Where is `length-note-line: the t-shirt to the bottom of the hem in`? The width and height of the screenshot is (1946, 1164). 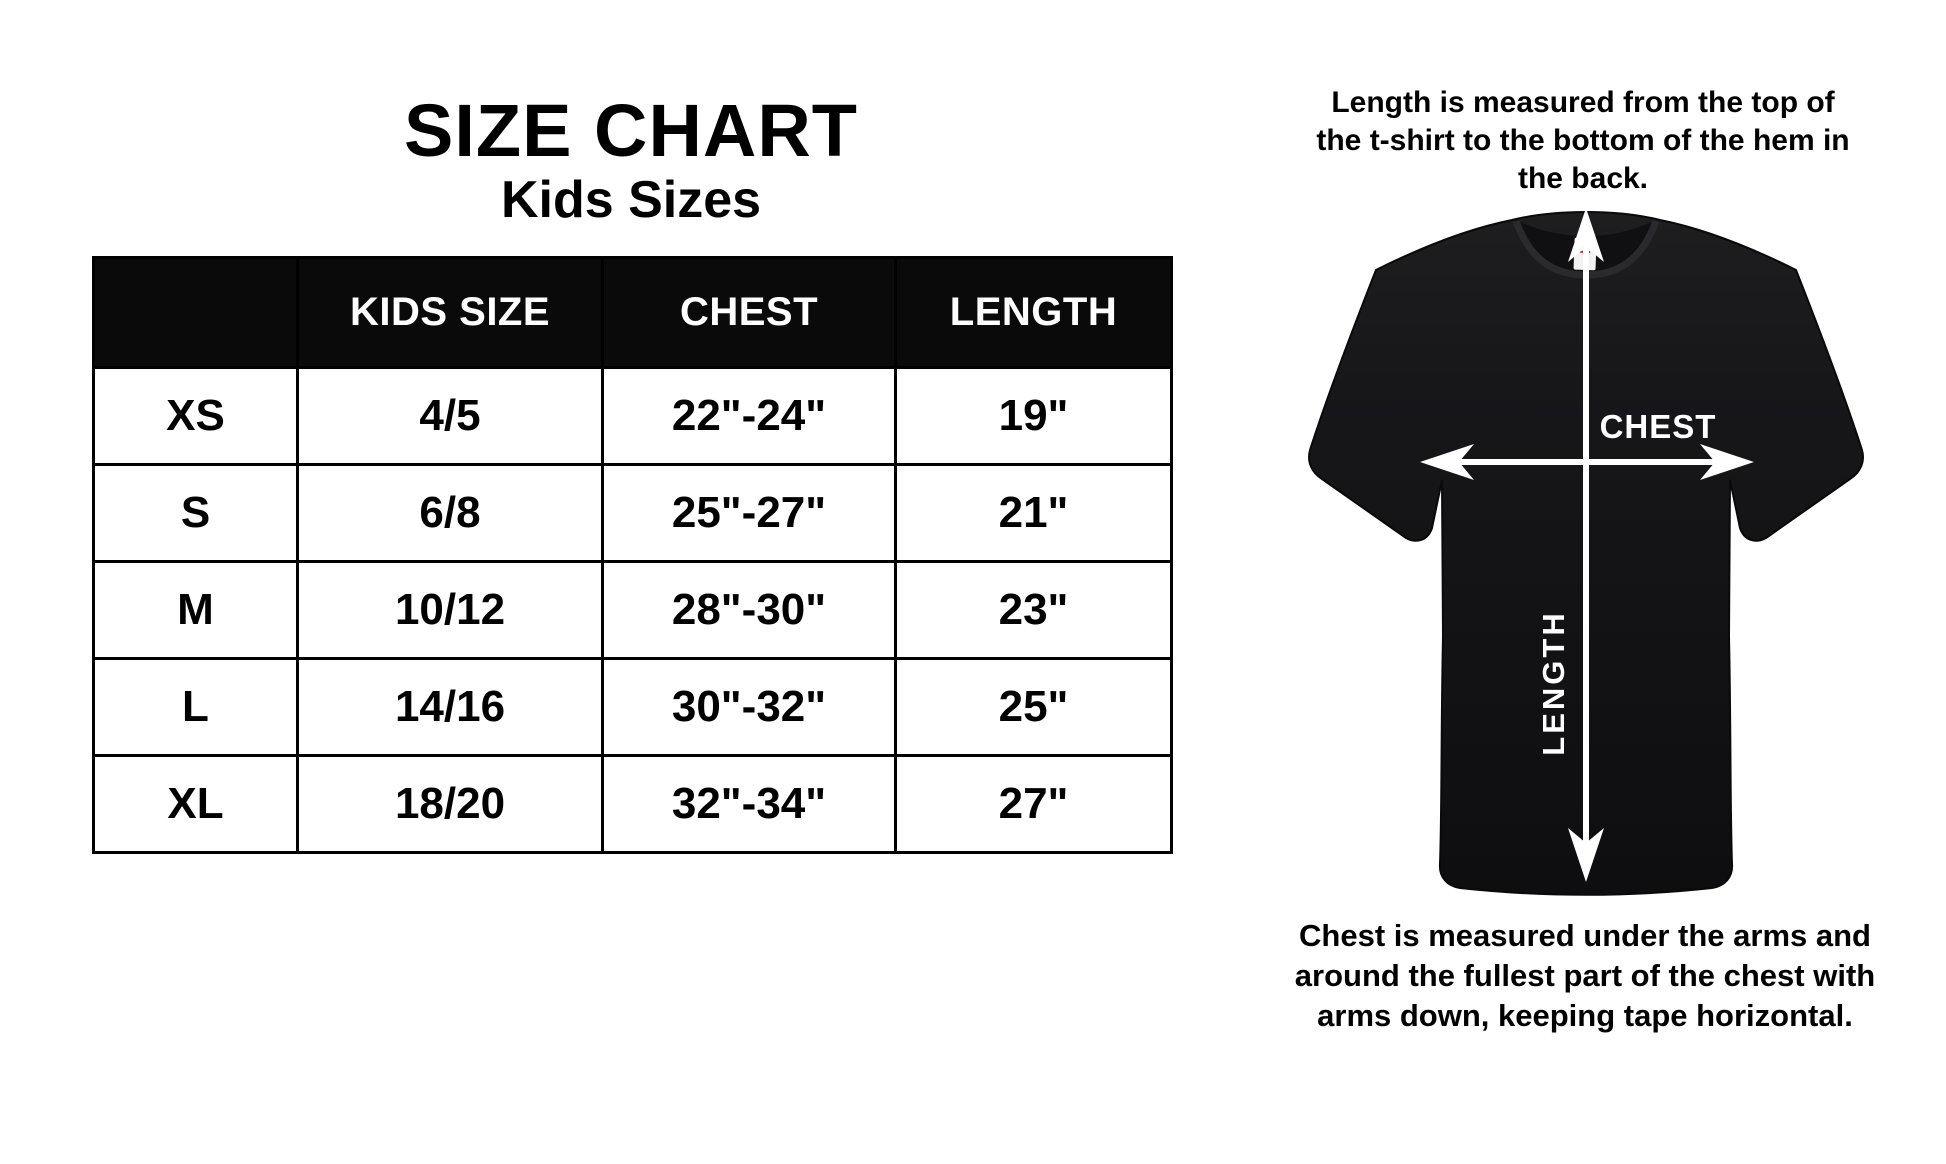 length-note-line: the t-shirt to the bottom of the hem in is located at coordinates (1583, 140).